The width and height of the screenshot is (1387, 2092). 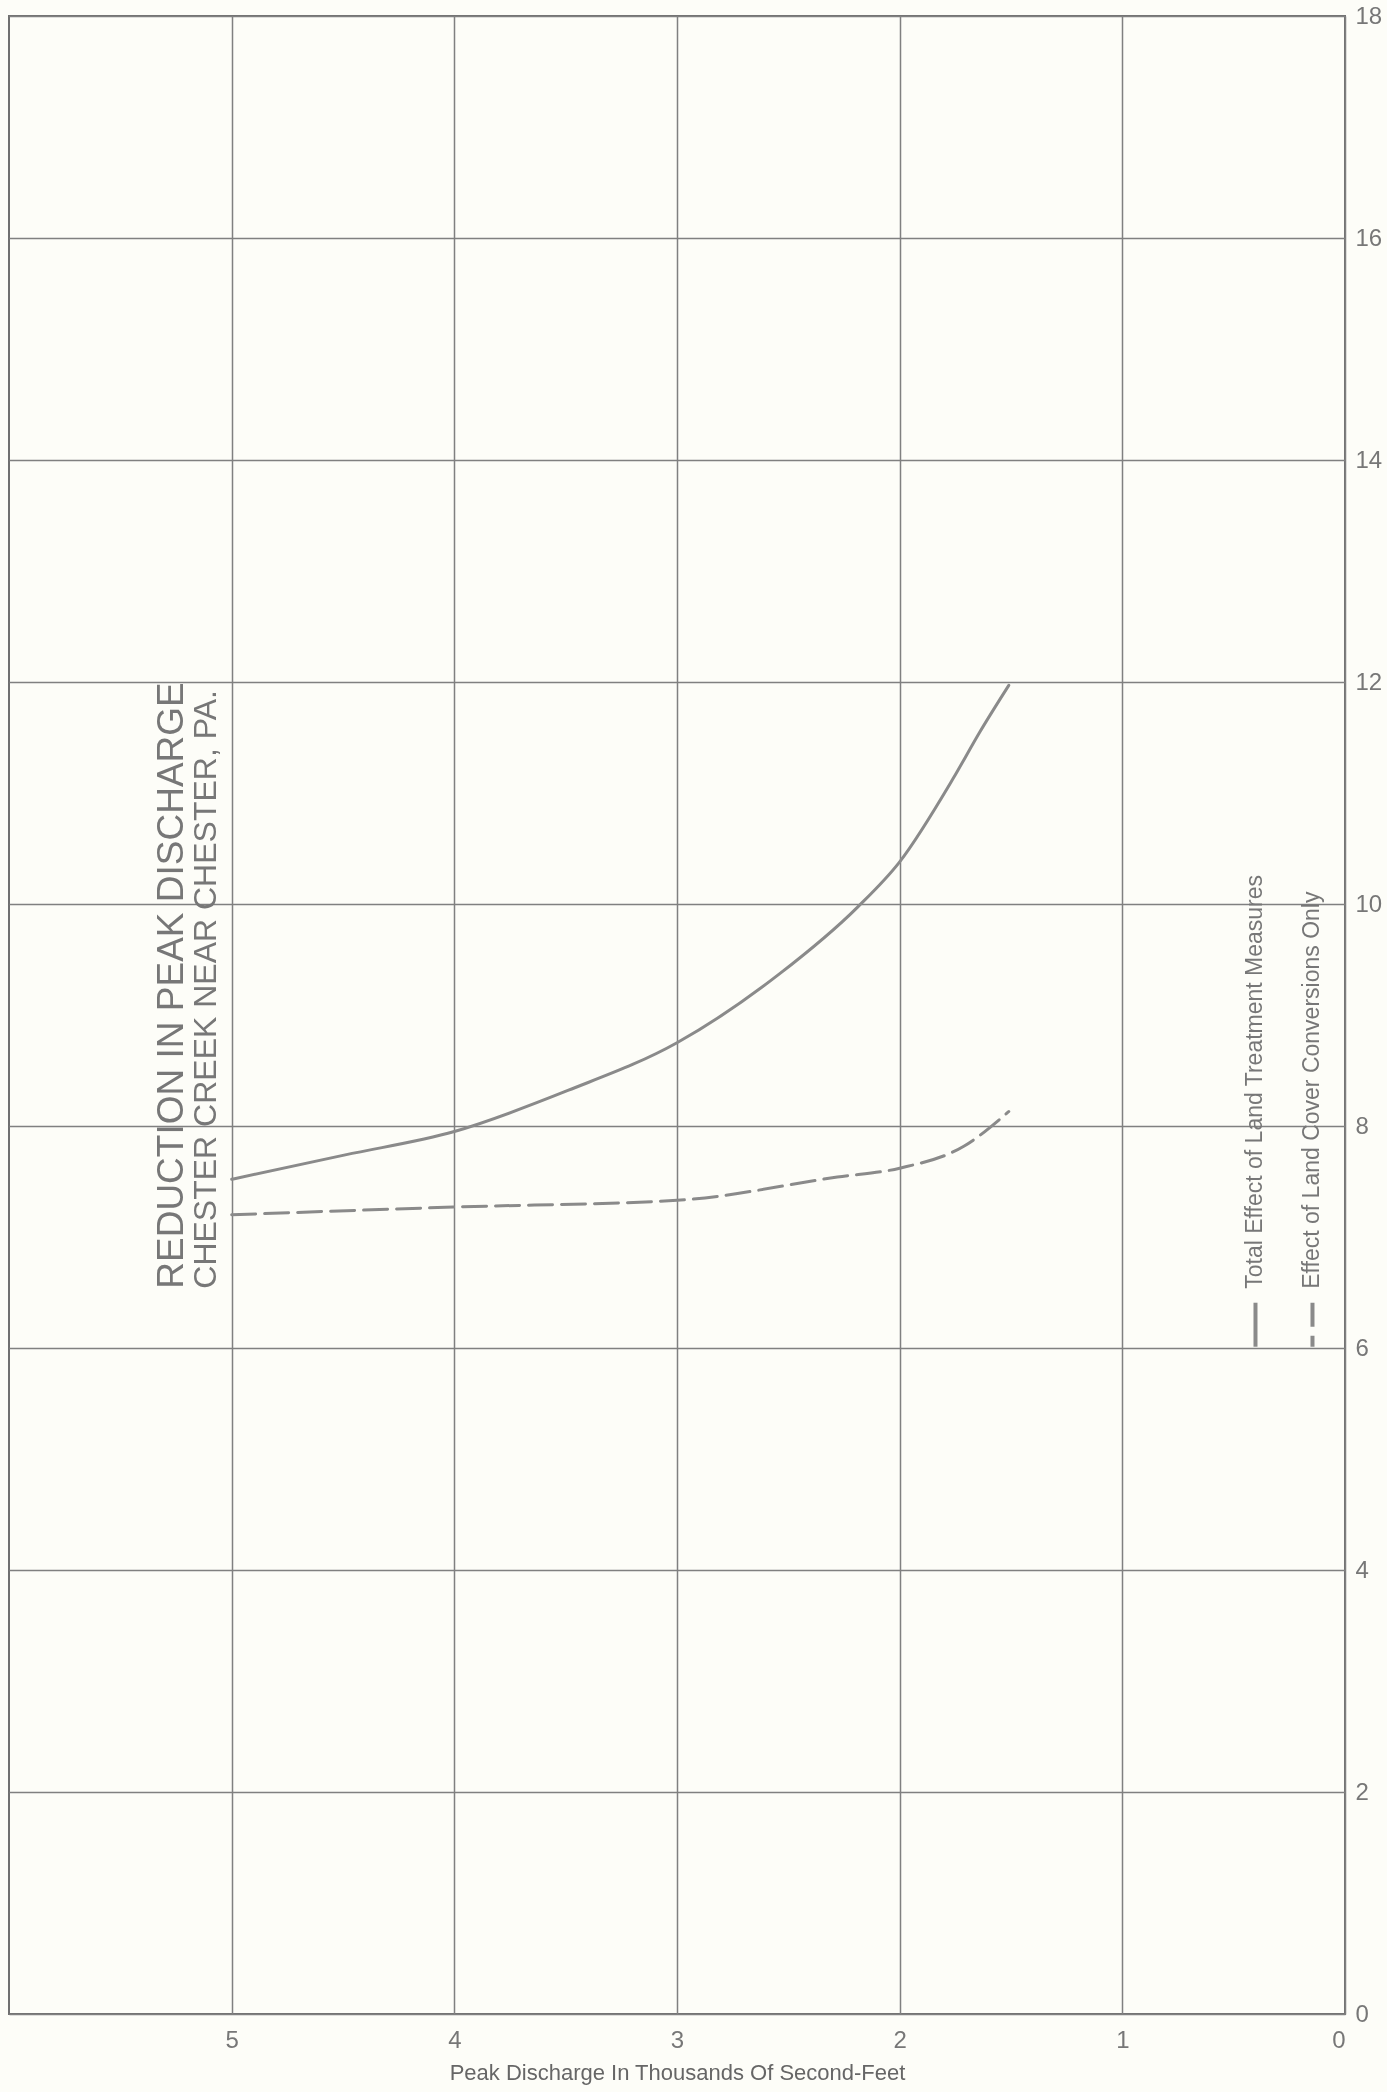 What do you see at coordinates (1369, 237) in the screenshot?
I see `y-tick-label: 16` at bounding box center [1369, 237].